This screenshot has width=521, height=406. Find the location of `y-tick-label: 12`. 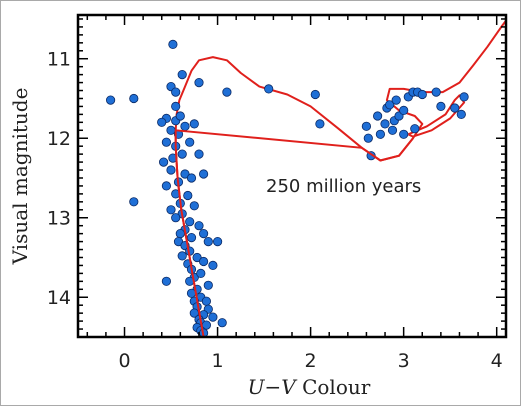

y-tick-label: 12 is located at coordinates (59, 139).